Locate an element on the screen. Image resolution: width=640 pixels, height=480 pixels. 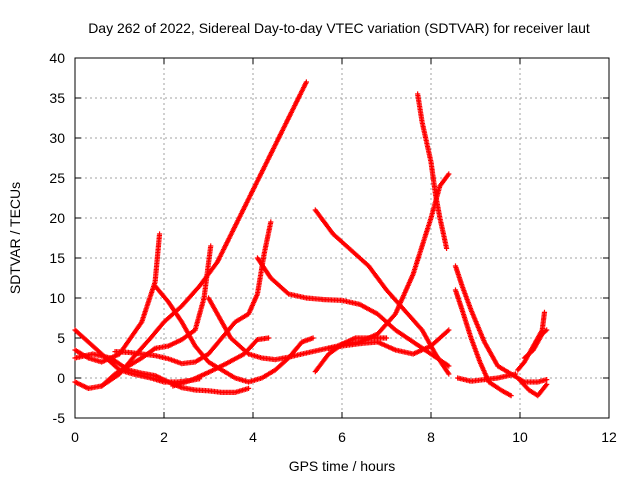
y-tick-label: 15 is located at coordinates (57, 258).